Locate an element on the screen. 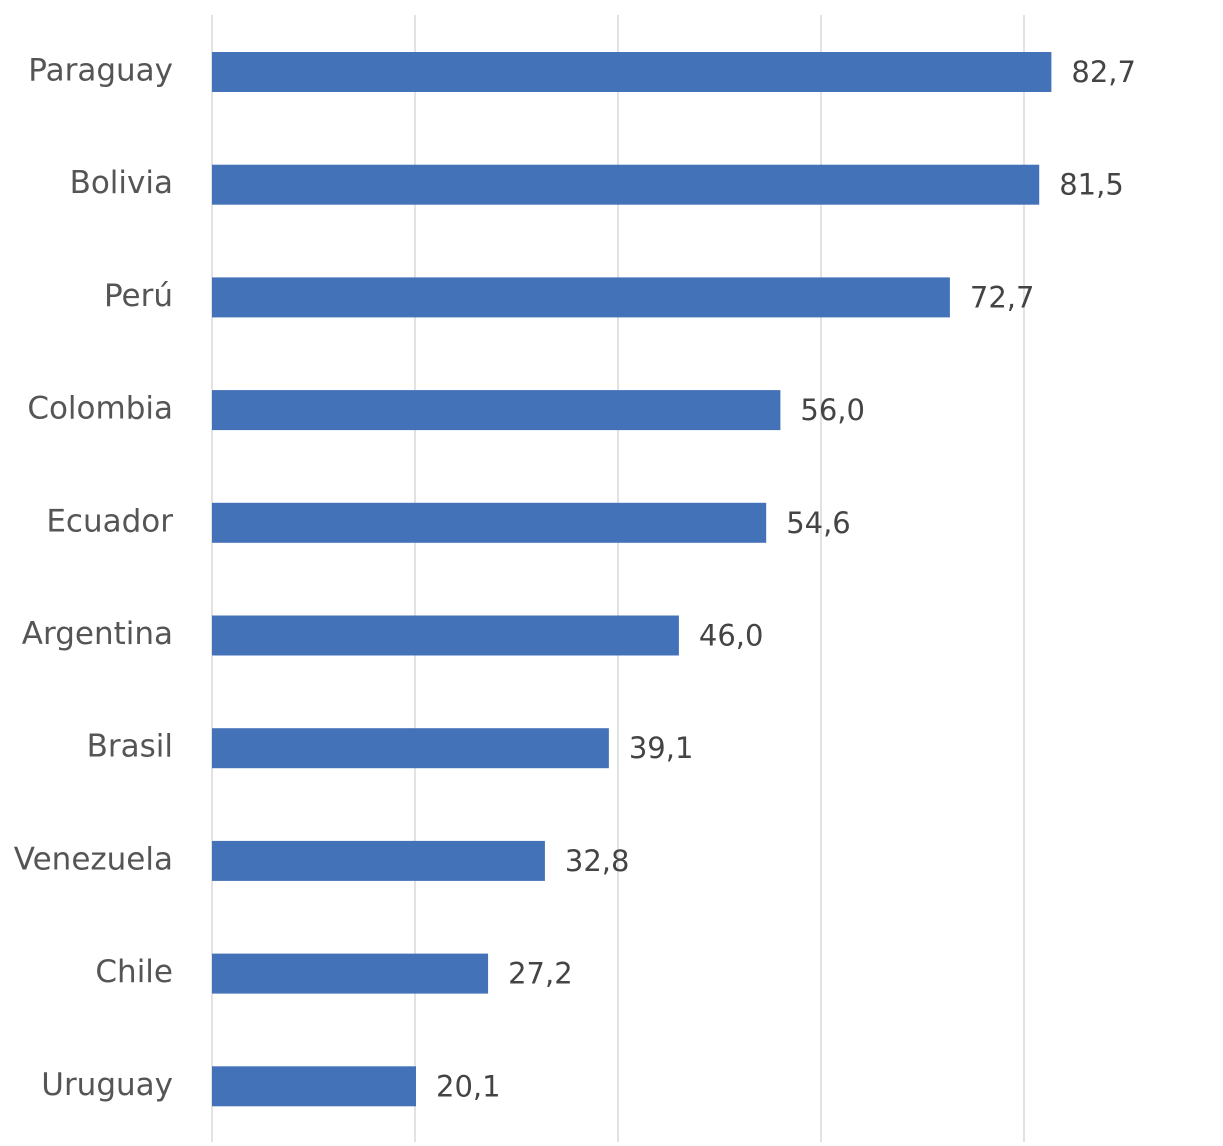  value-label-paraguay: 82,7 is located at coordinates (1103, 72).